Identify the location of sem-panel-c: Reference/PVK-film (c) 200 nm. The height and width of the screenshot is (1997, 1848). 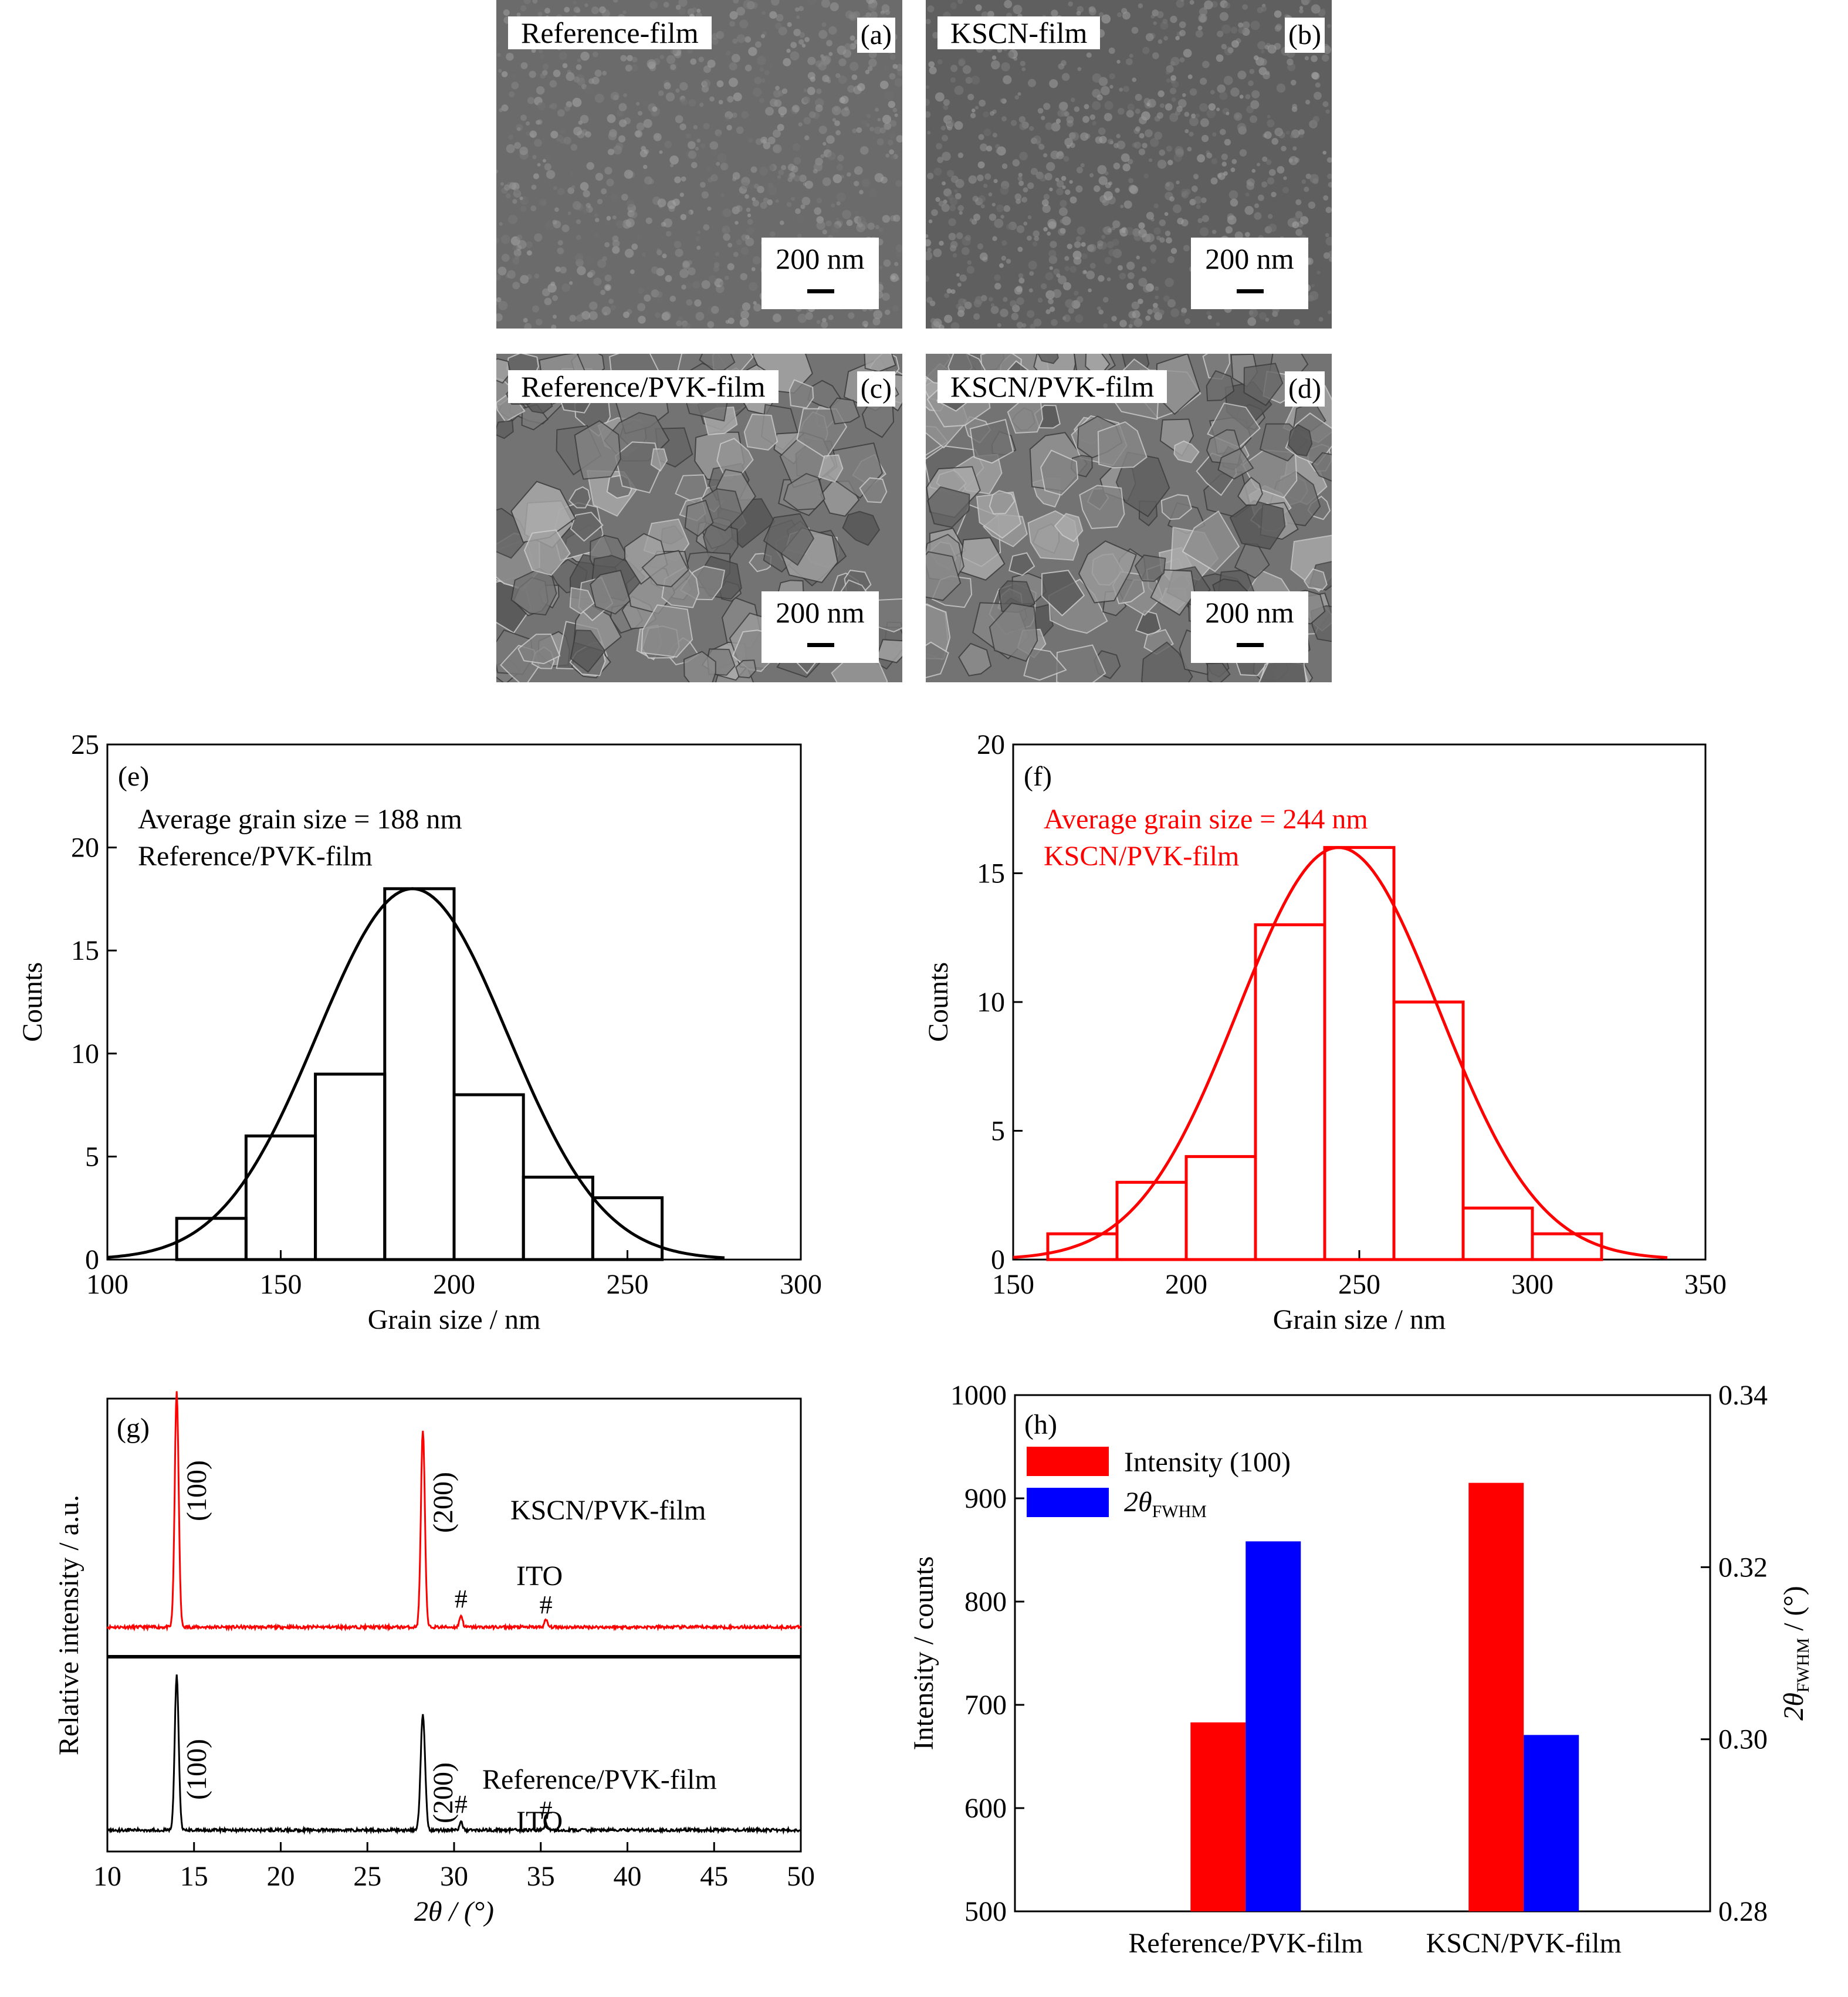
(699, 518).